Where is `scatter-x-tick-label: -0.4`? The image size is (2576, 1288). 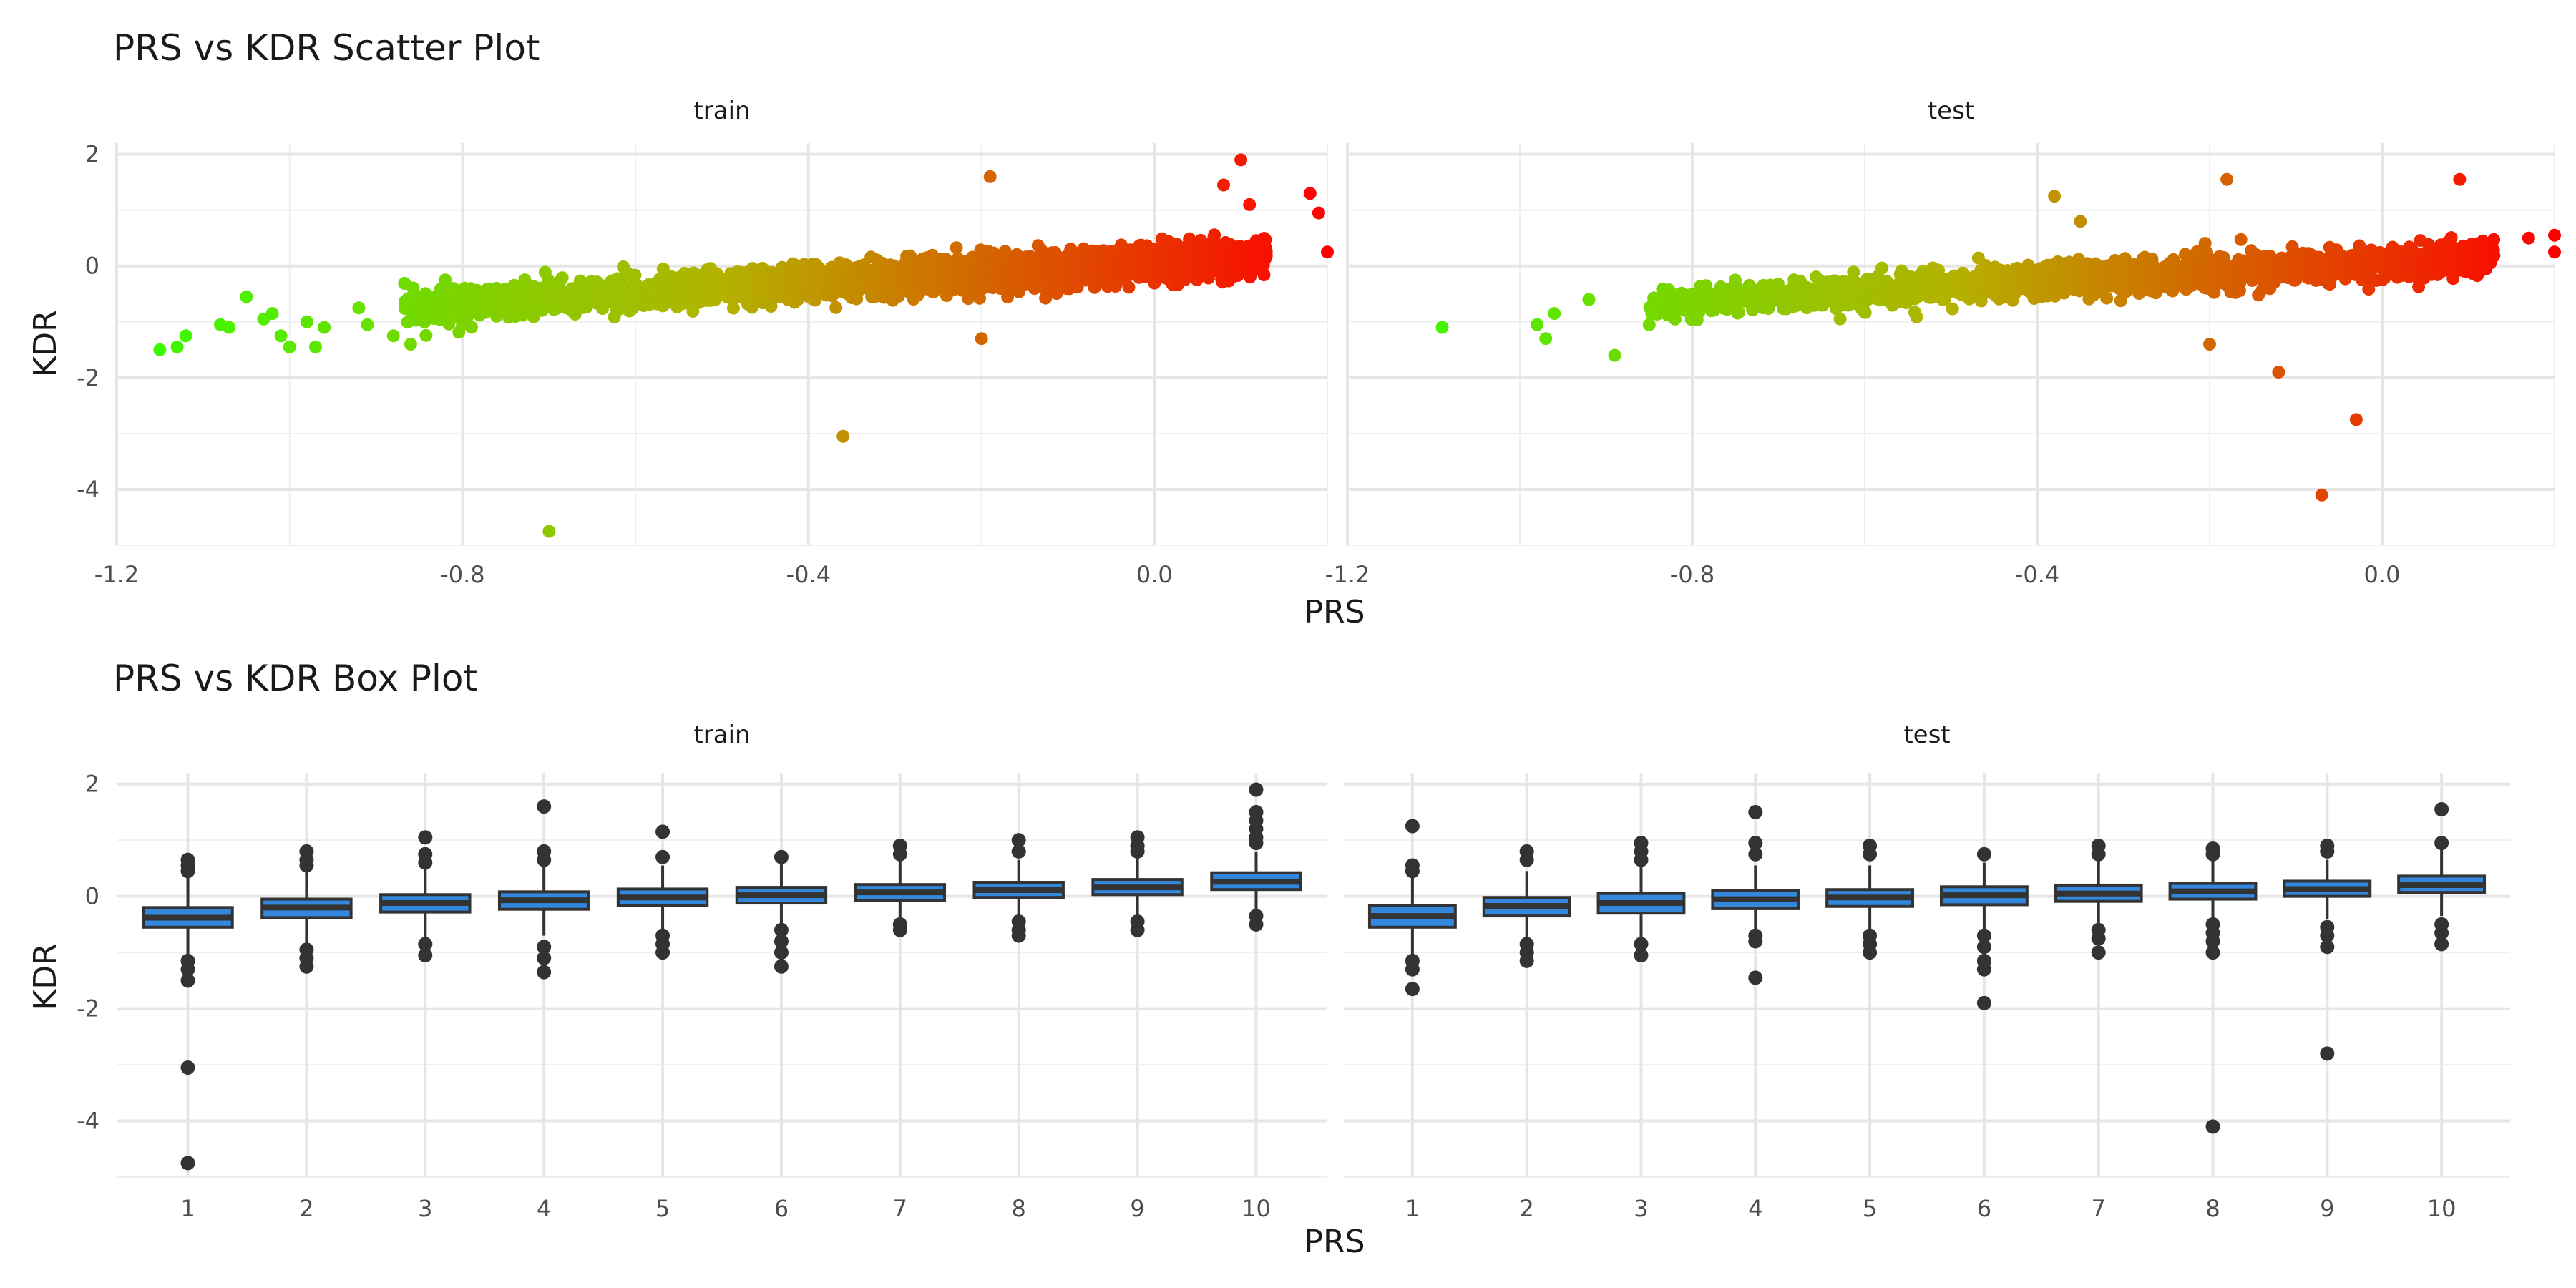
scatter-x-tick-label: -0.4 is located at coordinates (2037, 574).